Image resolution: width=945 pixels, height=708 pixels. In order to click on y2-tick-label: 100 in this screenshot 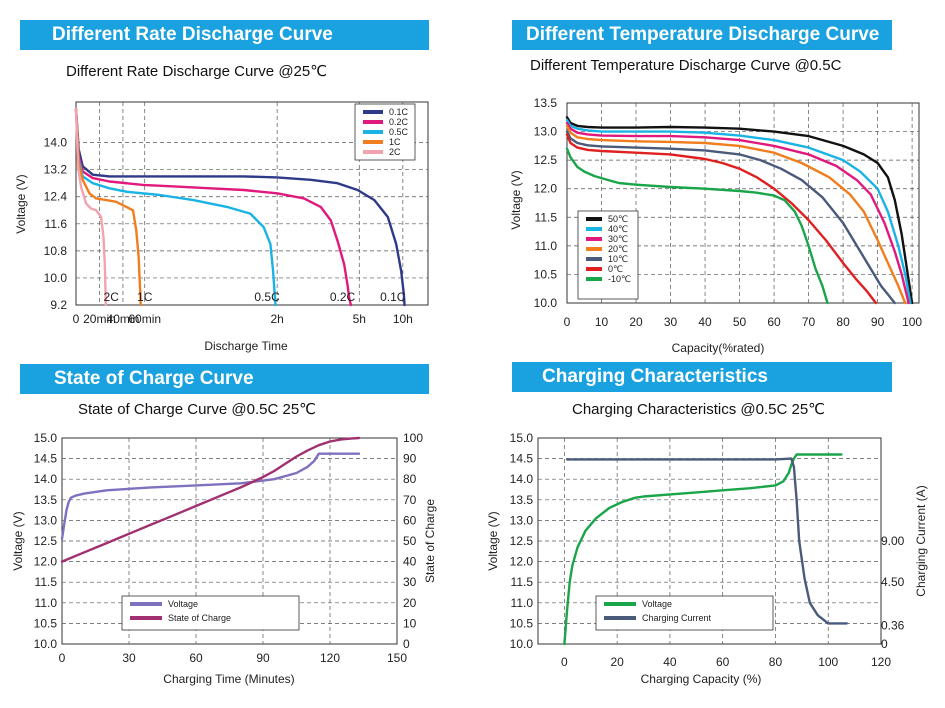, I will do `click(413, 438)`.